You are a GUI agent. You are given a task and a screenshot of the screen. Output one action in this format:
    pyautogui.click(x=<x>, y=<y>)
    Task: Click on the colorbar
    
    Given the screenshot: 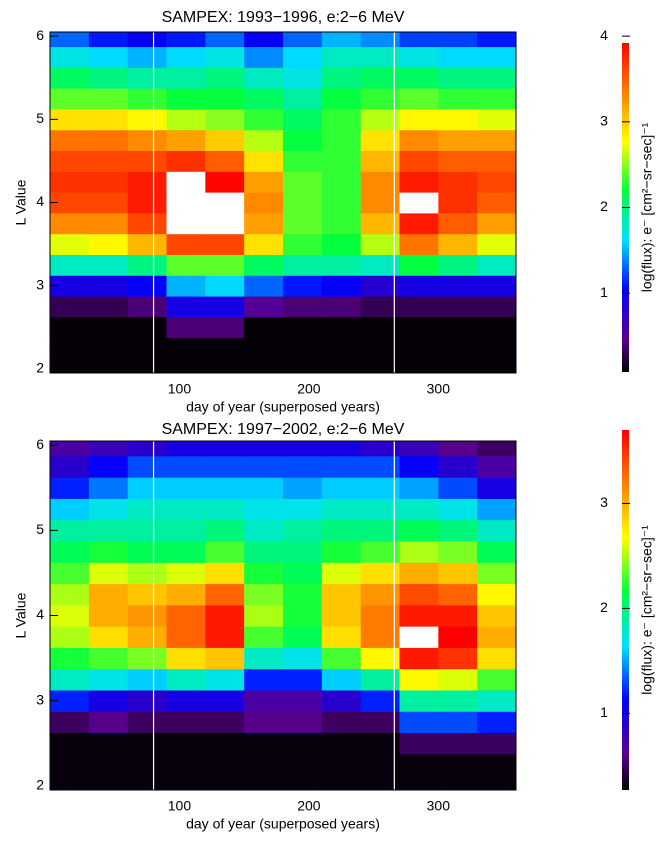 What is the action you would take?
    pyautogui.click(x=625, y=610)
    